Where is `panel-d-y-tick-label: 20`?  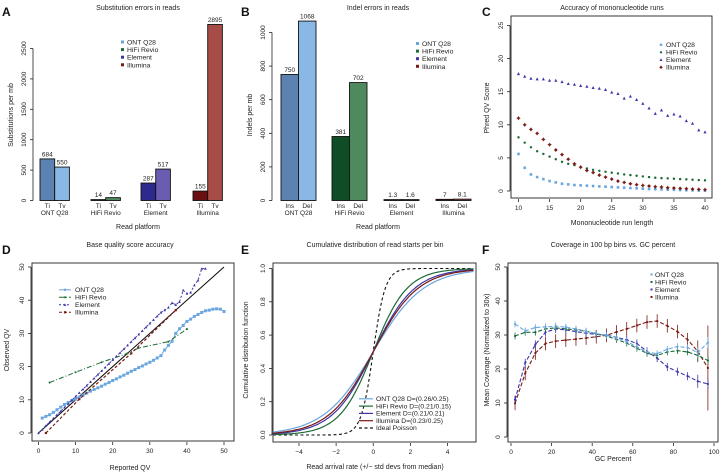
panel-d-y-tick-label: 20 is located at coordinates (22, 367).